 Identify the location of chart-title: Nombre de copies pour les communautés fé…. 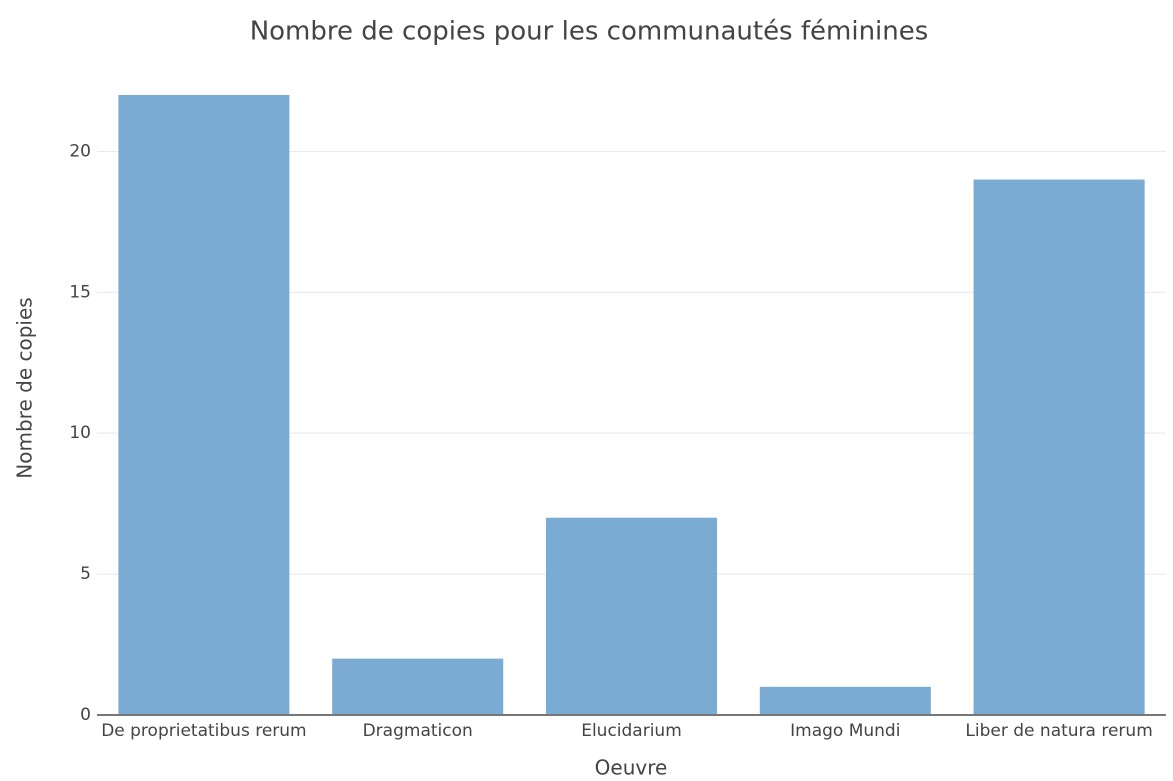
(589, 32).